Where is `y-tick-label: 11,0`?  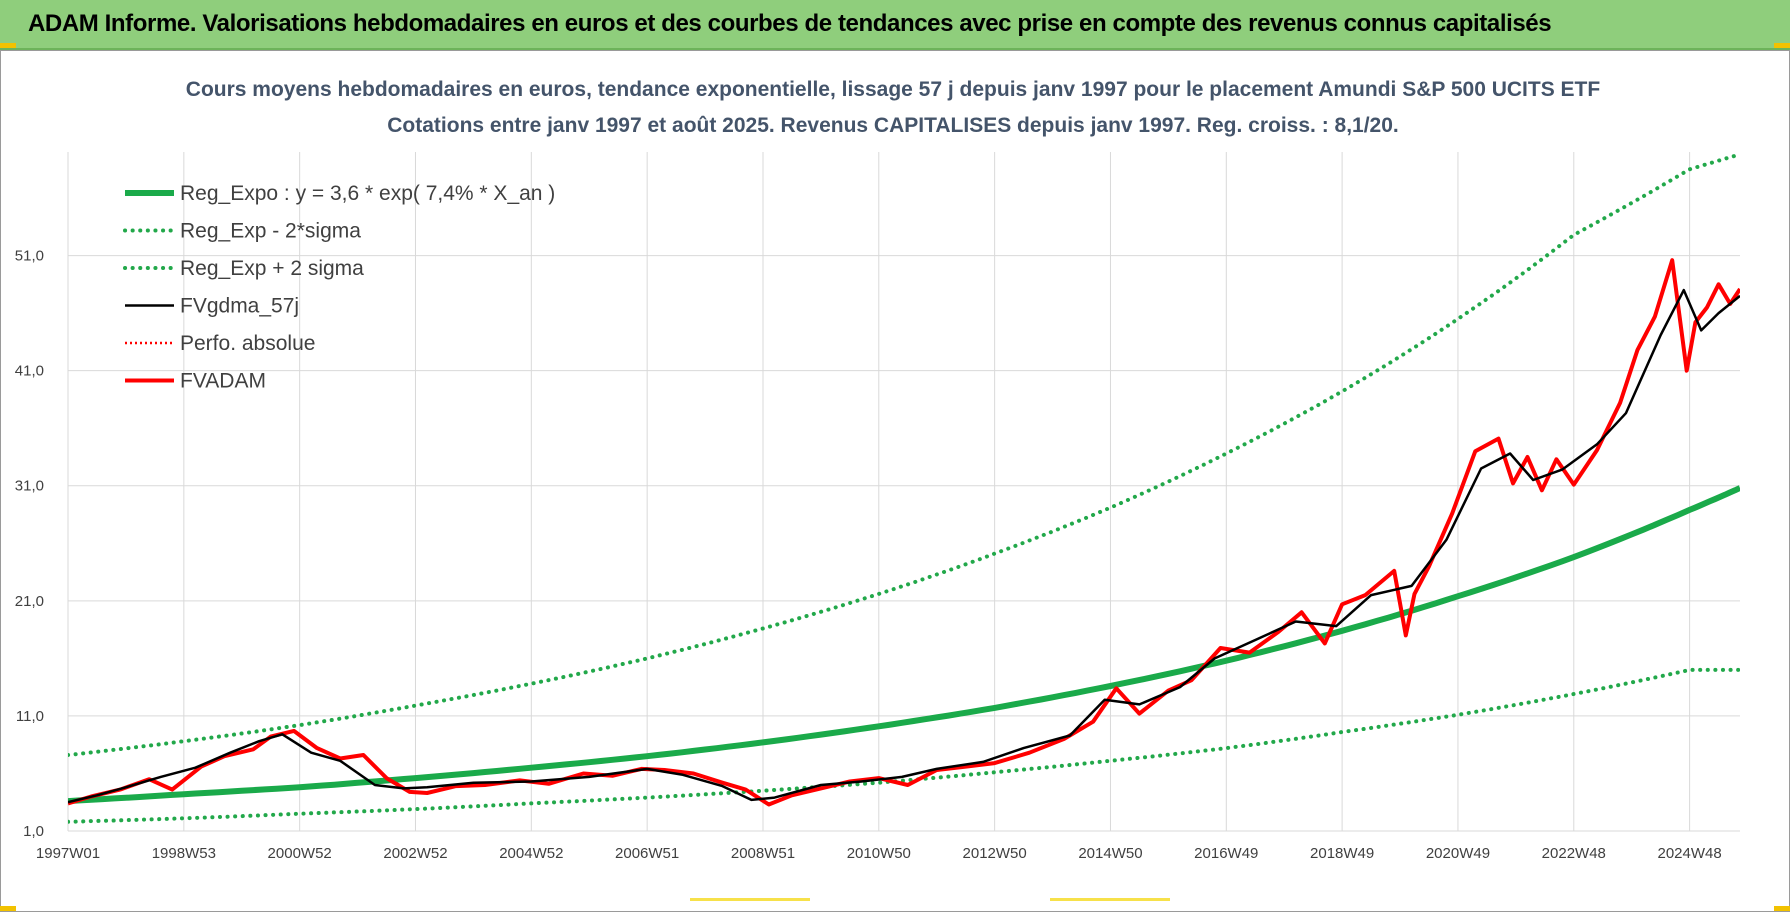
y-tick-label: 11,0 is located at coordinates (30, 716).